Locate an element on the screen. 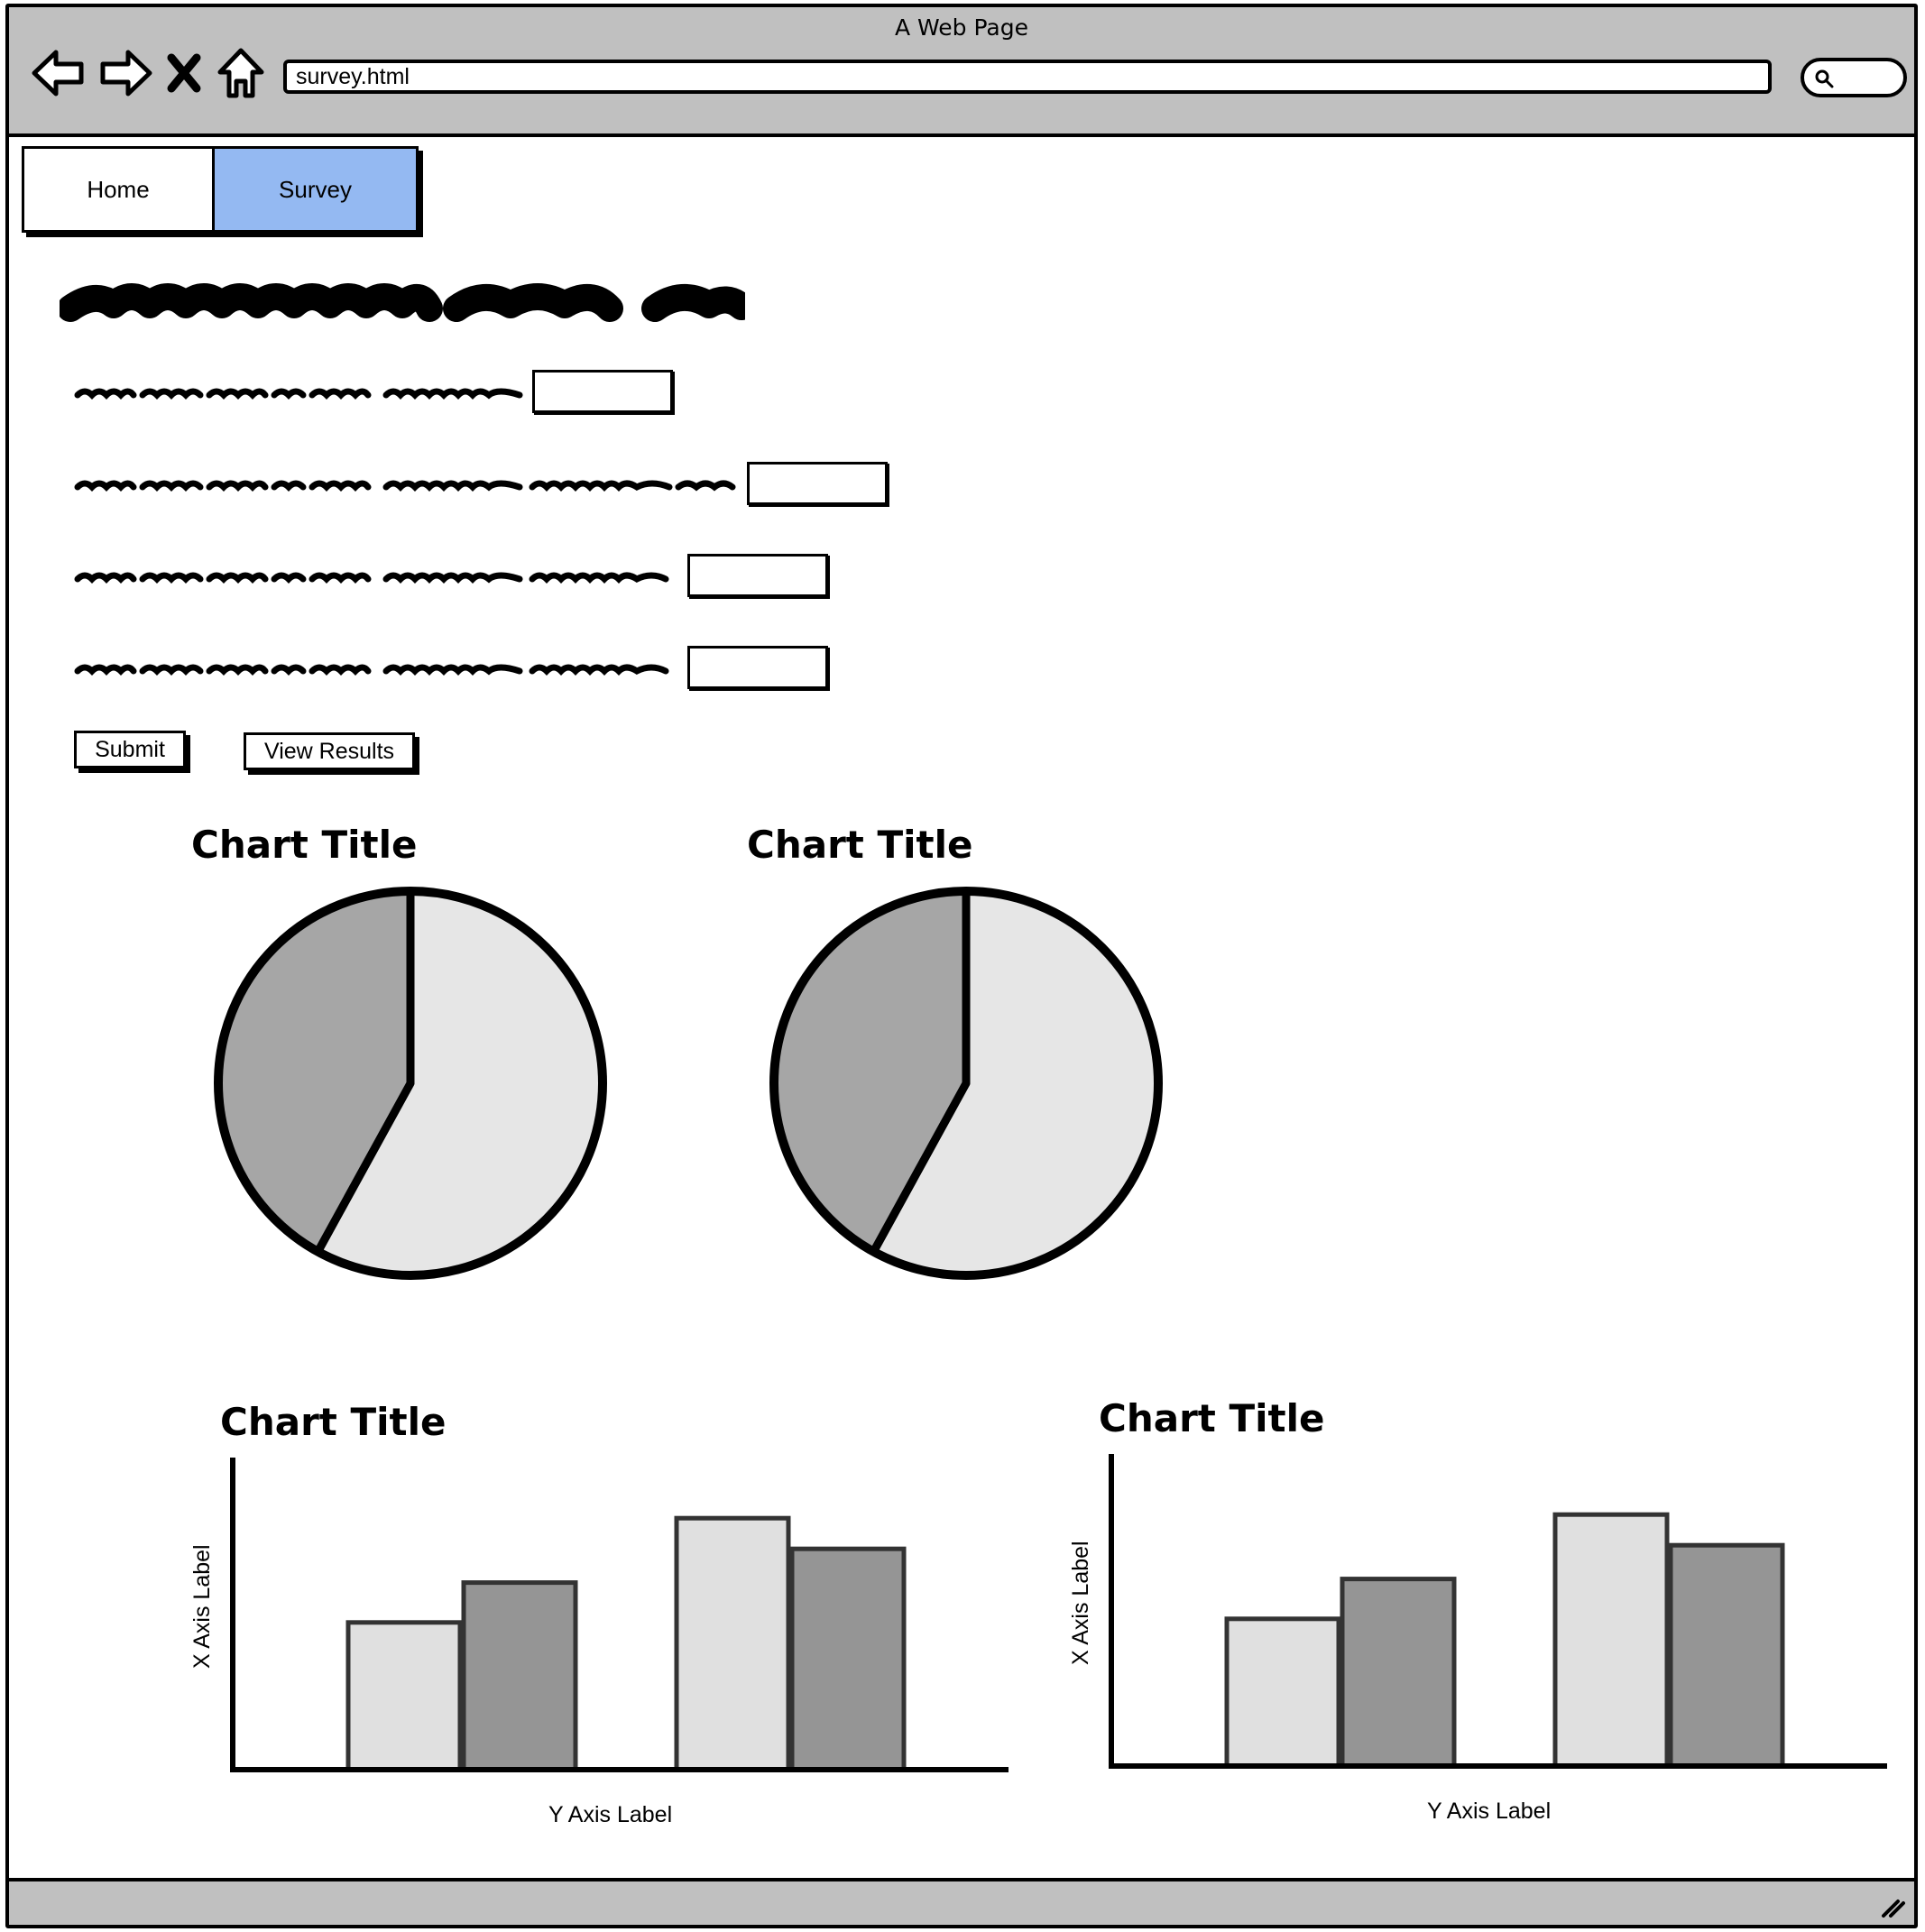  pie-1-outline is located at coordinates (410, 1083).